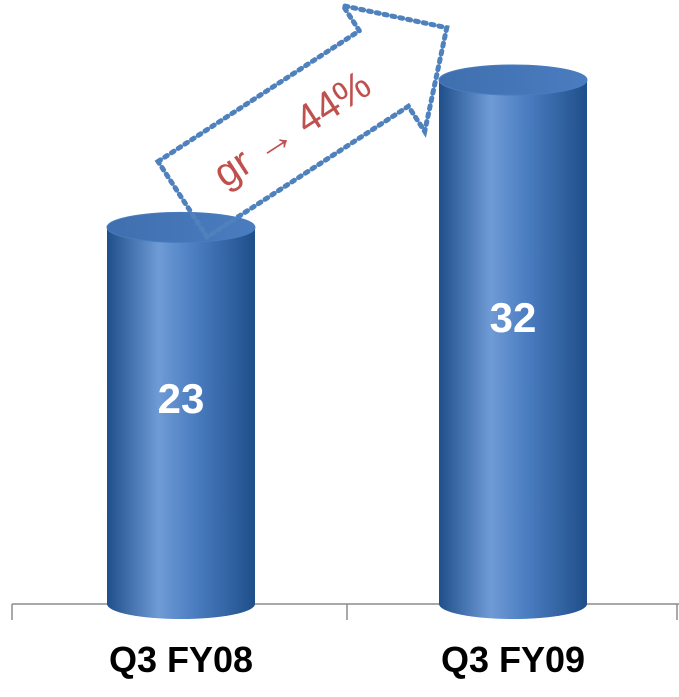 The image size is (679, 697). Describe the element at coordinates (181, 423) in the screenshot. I see `bar-body` at that location.